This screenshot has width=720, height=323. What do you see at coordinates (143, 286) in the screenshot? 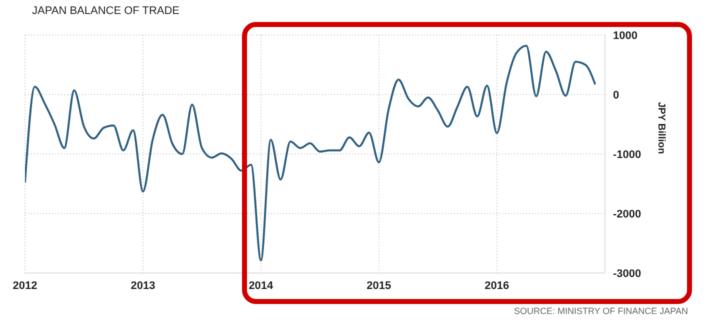
I see `x-tick-label: 2013` at bounding box center [143, 286].